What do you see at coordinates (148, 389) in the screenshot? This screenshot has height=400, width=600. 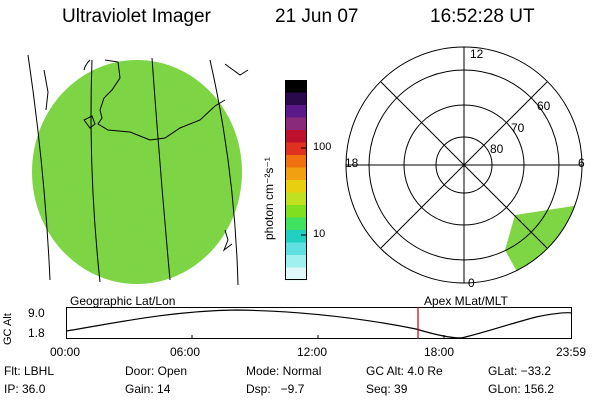 I see `status-gain: Gain: 14` at bounding box center [148, 389].